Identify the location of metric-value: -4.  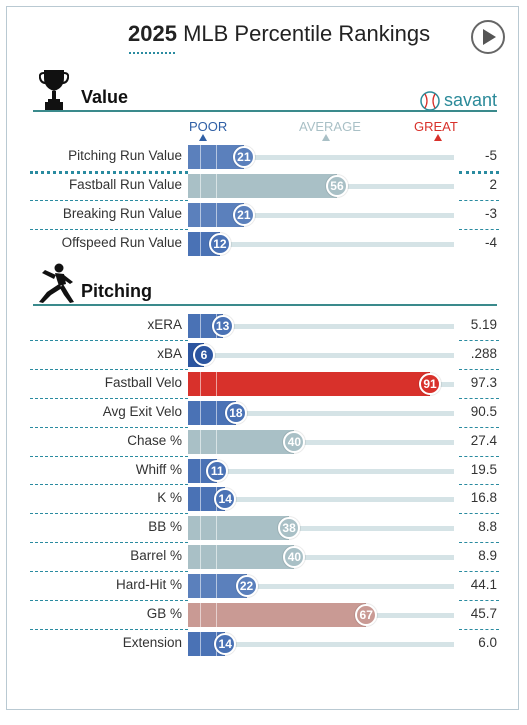
(490, 242).